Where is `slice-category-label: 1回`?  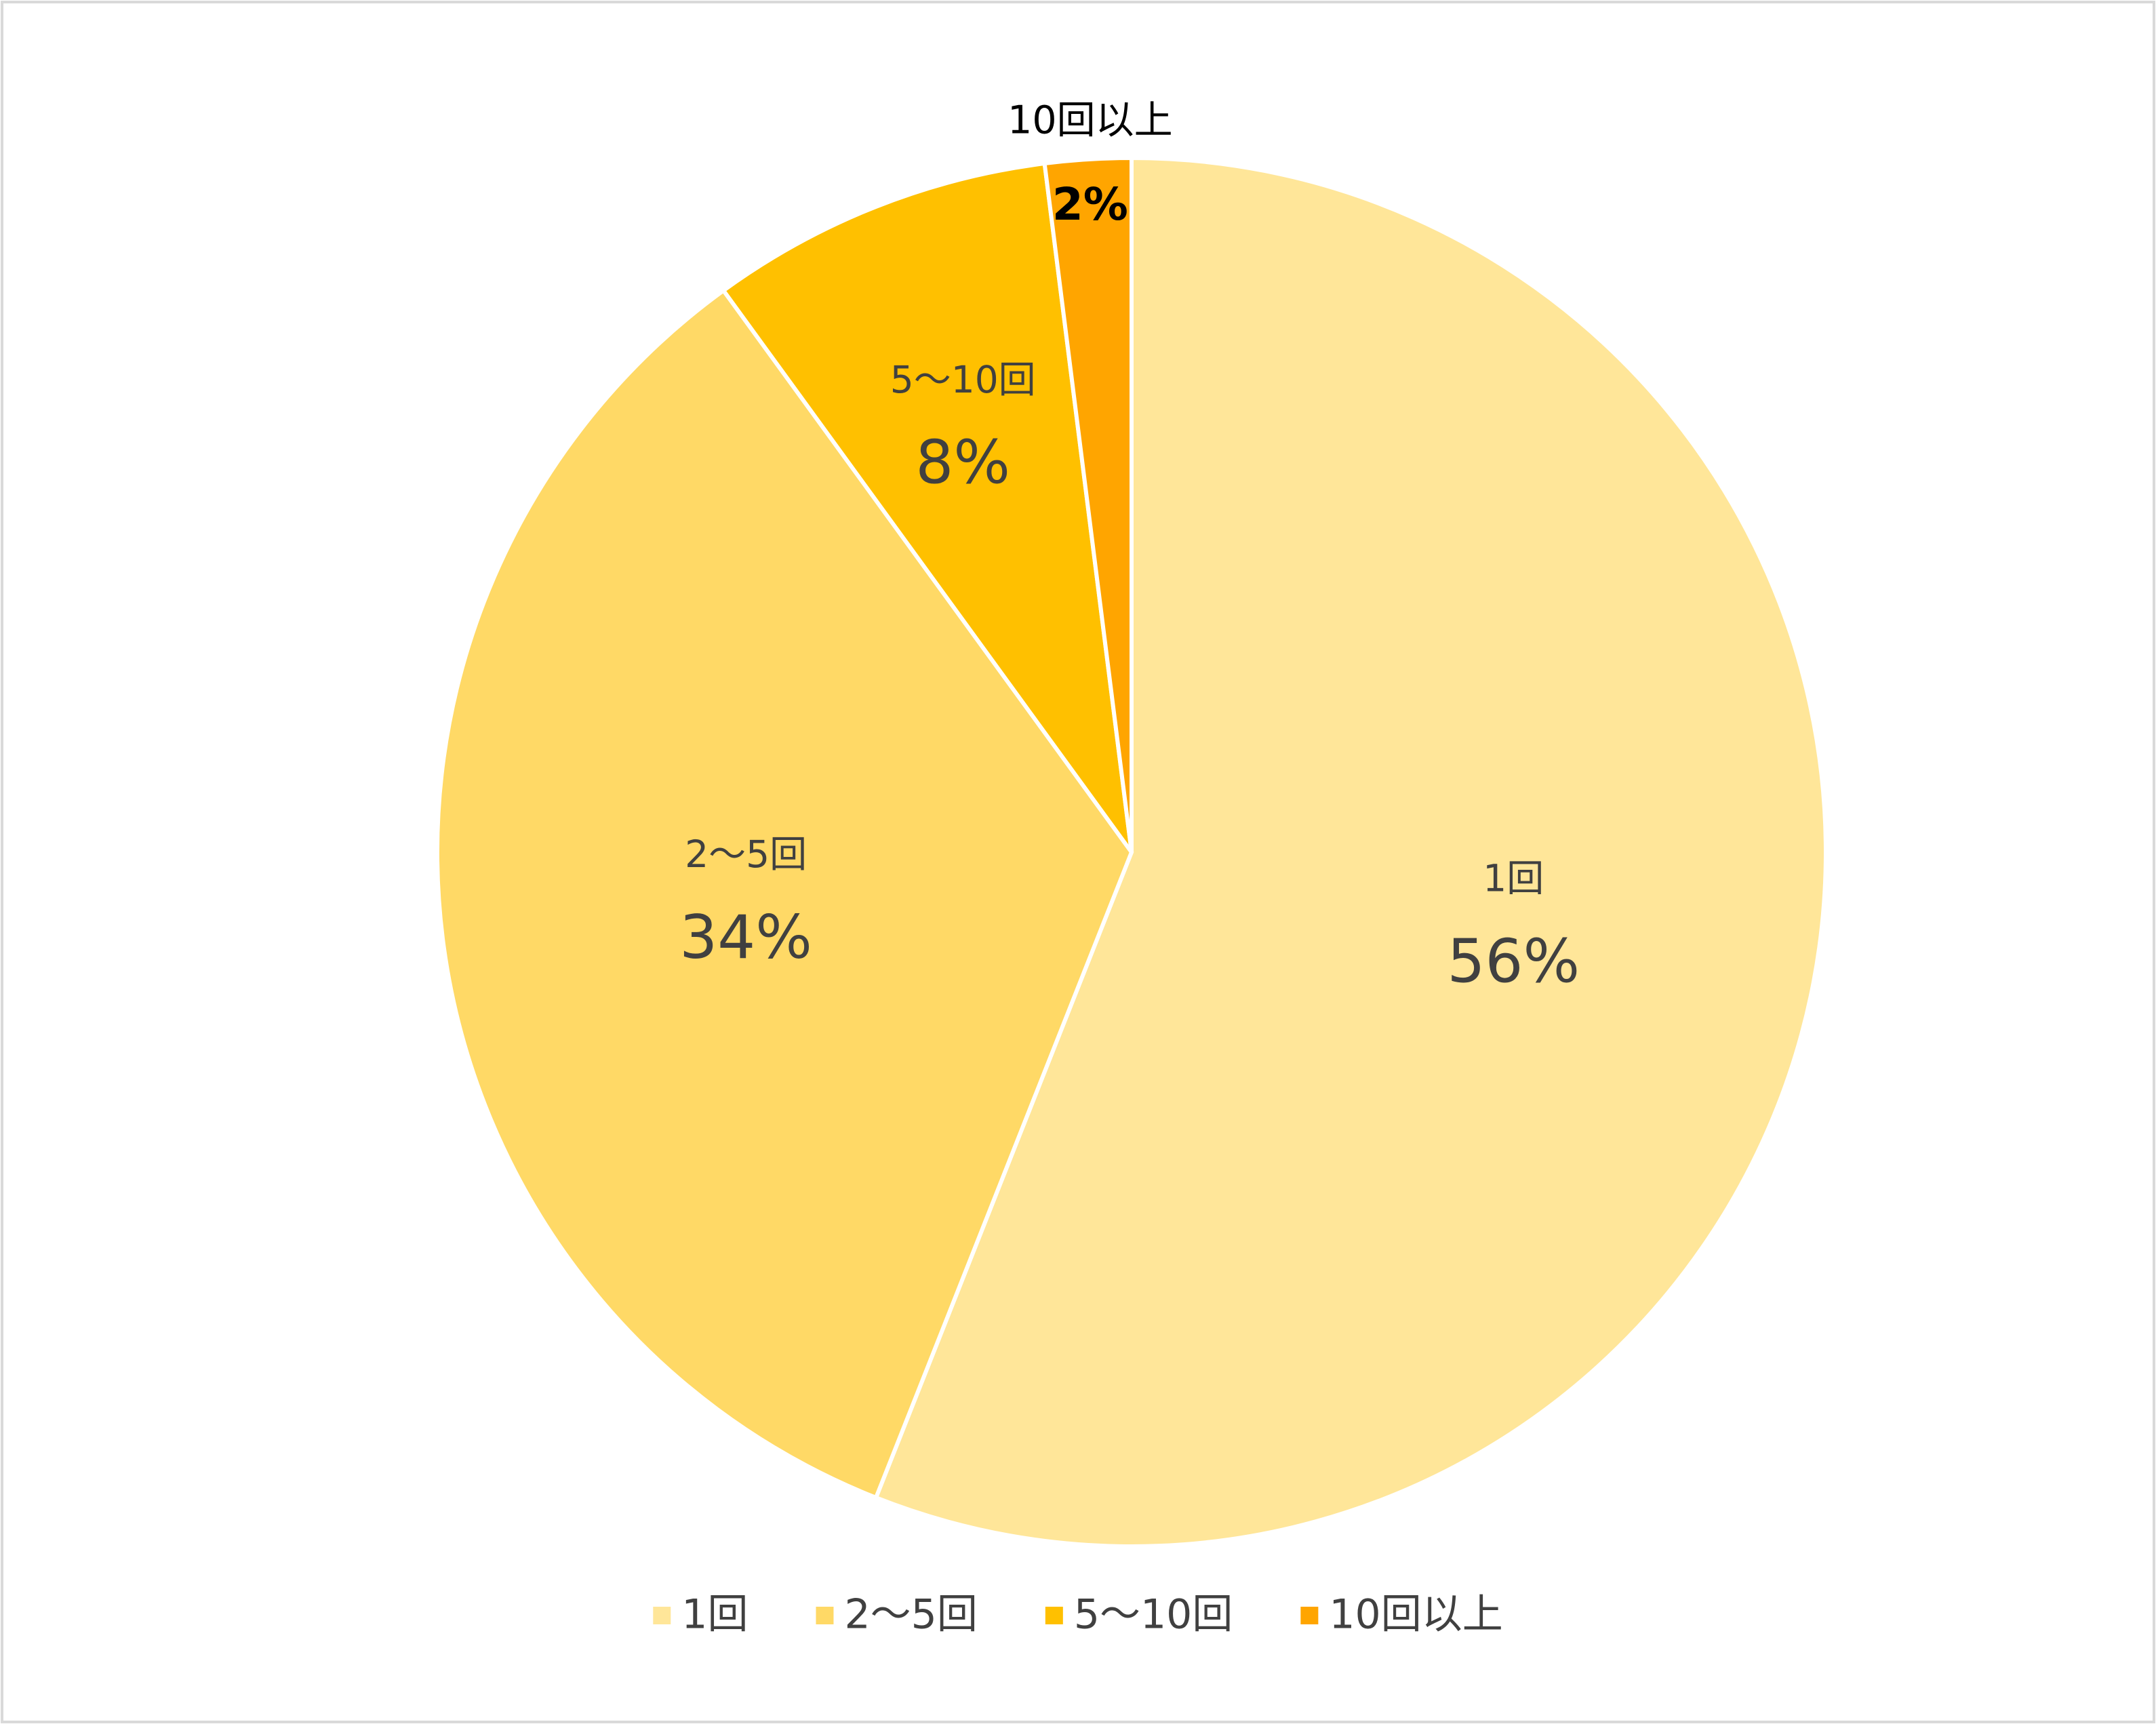 slice-category-label: 1回 is located at coordinates (1513, 878).